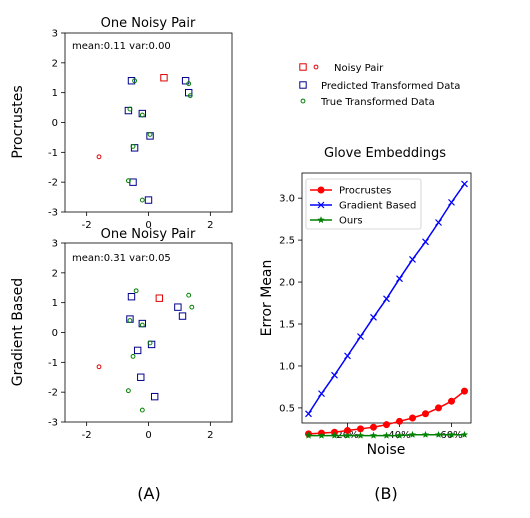 This screenshot has height=518, width=530. What do you see at coordinates (18, 121) in the screenshot?
I see `procrustes-row-label: Procrustes` at bounding box center [18, 121].